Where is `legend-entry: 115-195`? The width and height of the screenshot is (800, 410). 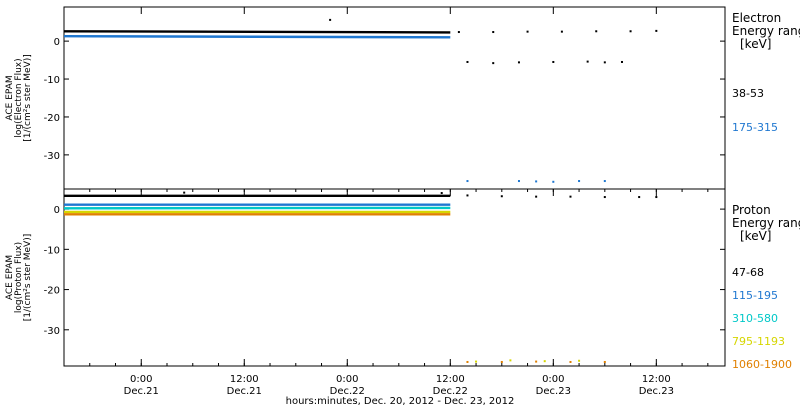
legend-entry: 115-195 is located at coordinates (755, 295).